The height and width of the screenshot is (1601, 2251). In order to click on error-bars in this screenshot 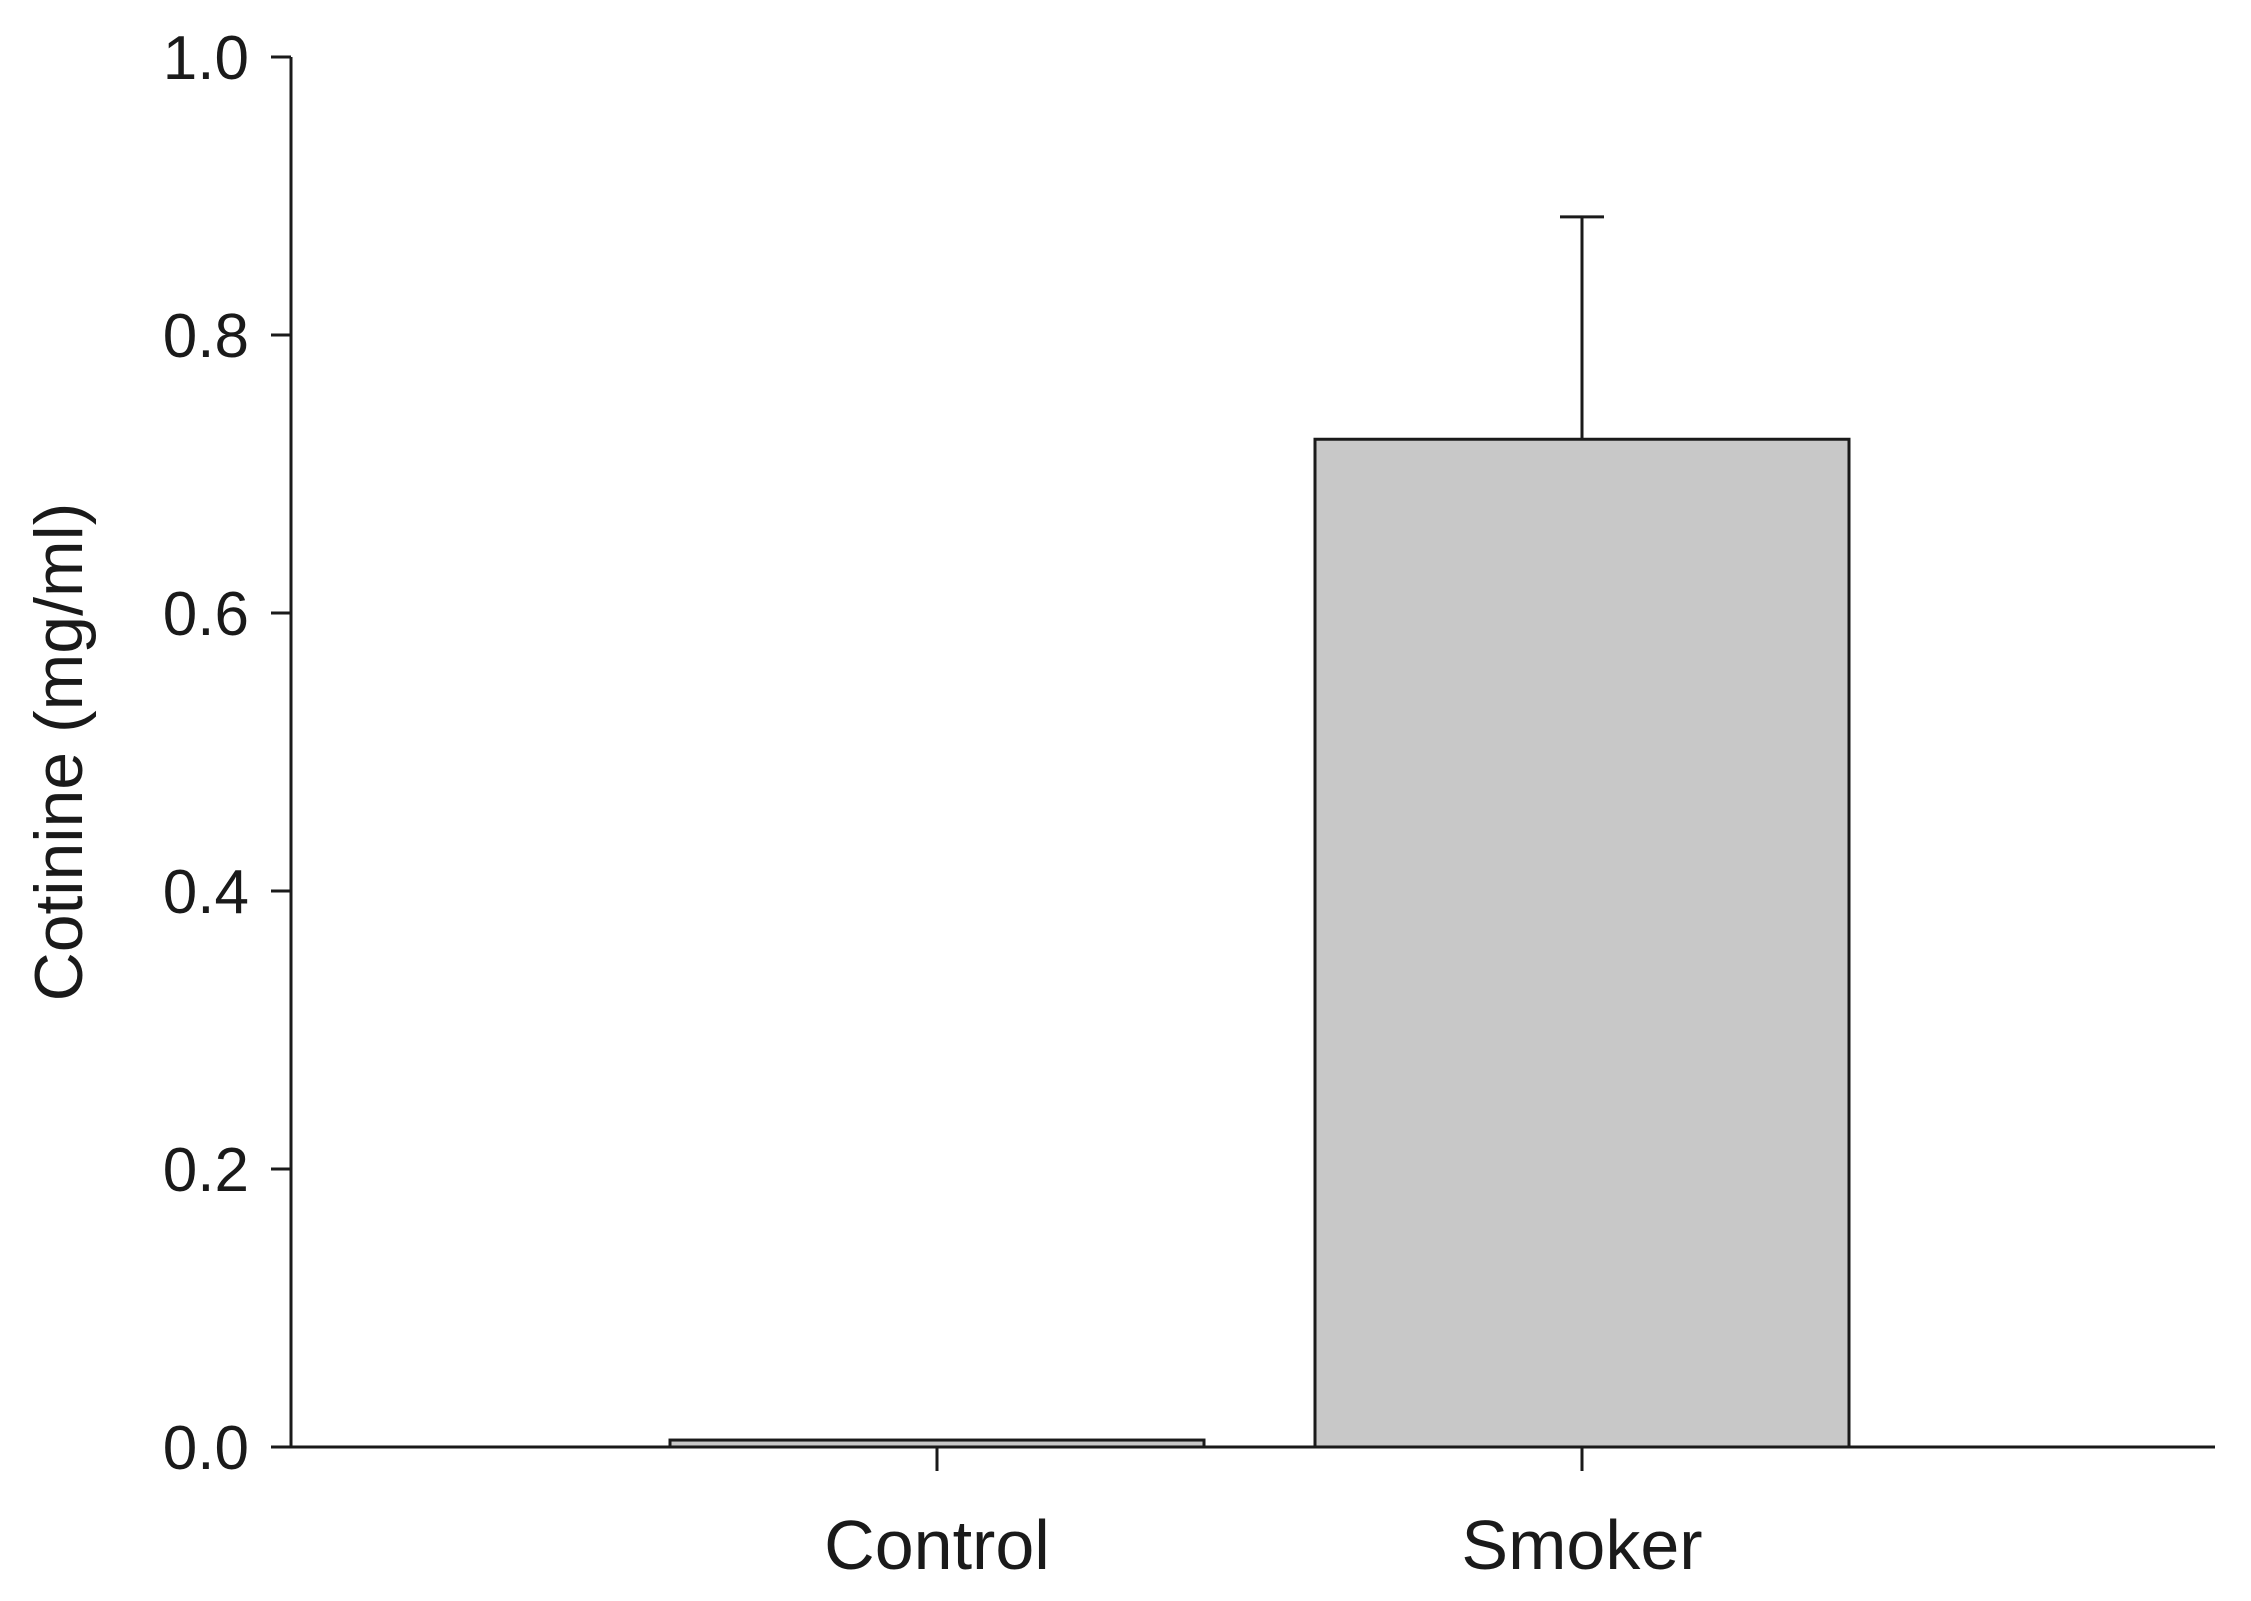, I will do `click(1582, 327)`.